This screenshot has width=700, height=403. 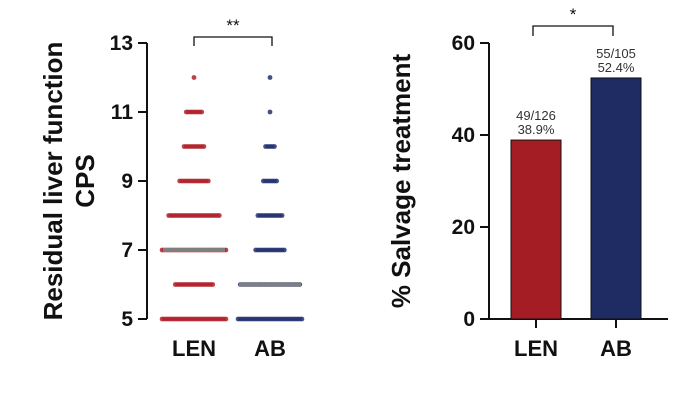 What do you see at coordinates (270, 348) in the screenshot?
I see `dotplot-x-category-label: AB` at bounding box center [270, 348].